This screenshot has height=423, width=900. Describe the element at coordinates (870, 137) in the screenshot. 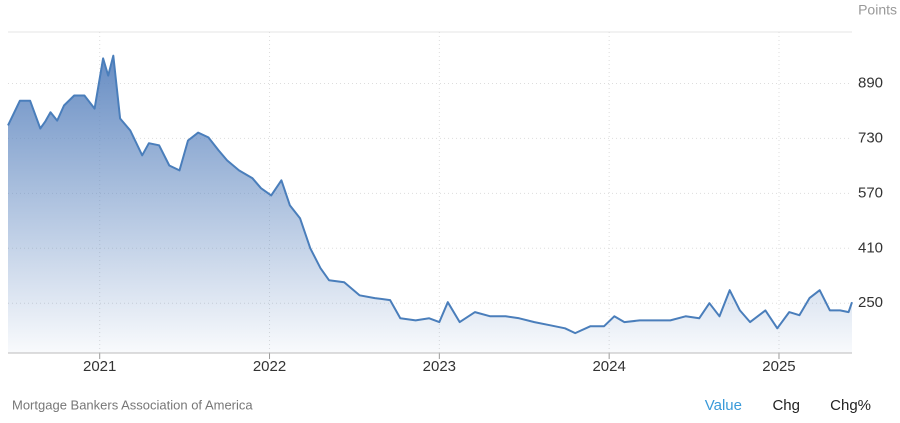

I see `y-tick-label: 730` at that location.